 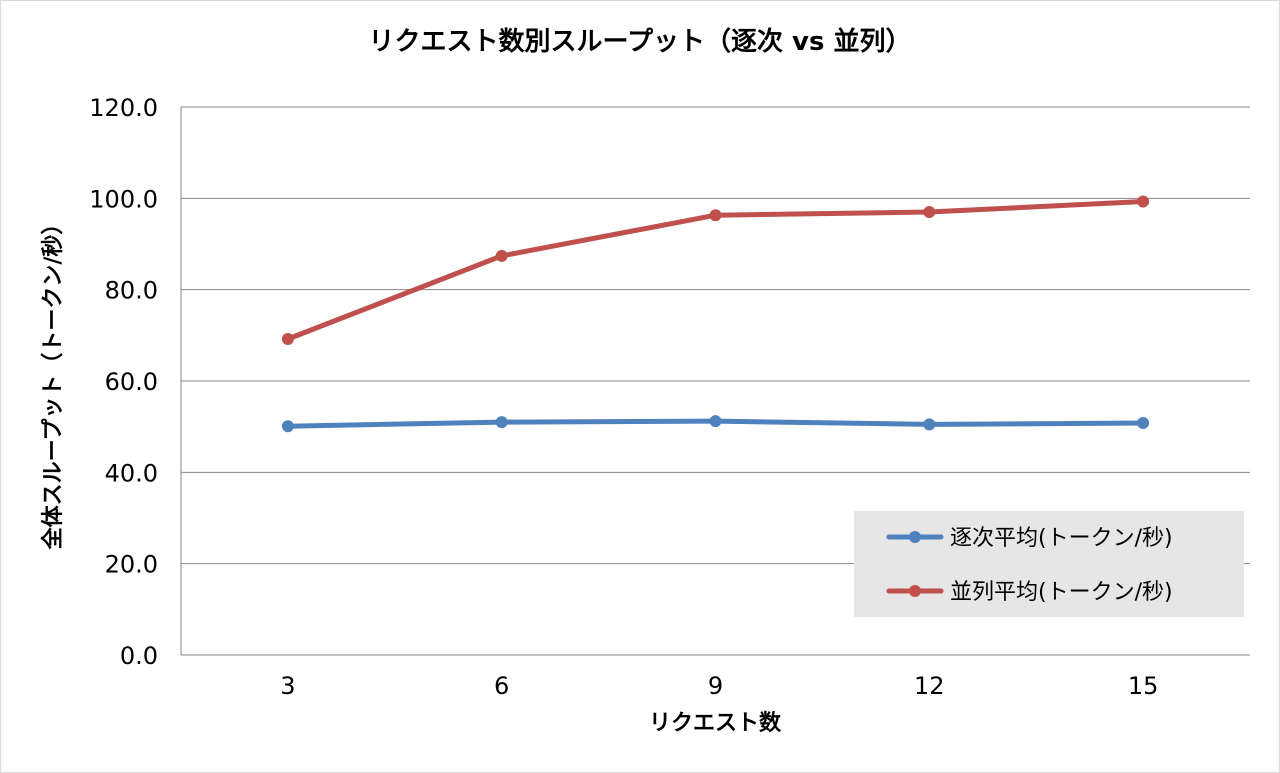 What do you see at coordinates (640, 42) in the screenshot?
I see `chart-title: リクエスト数別スループット（逐次 vs 並列）` at bounding box center [640, 42].